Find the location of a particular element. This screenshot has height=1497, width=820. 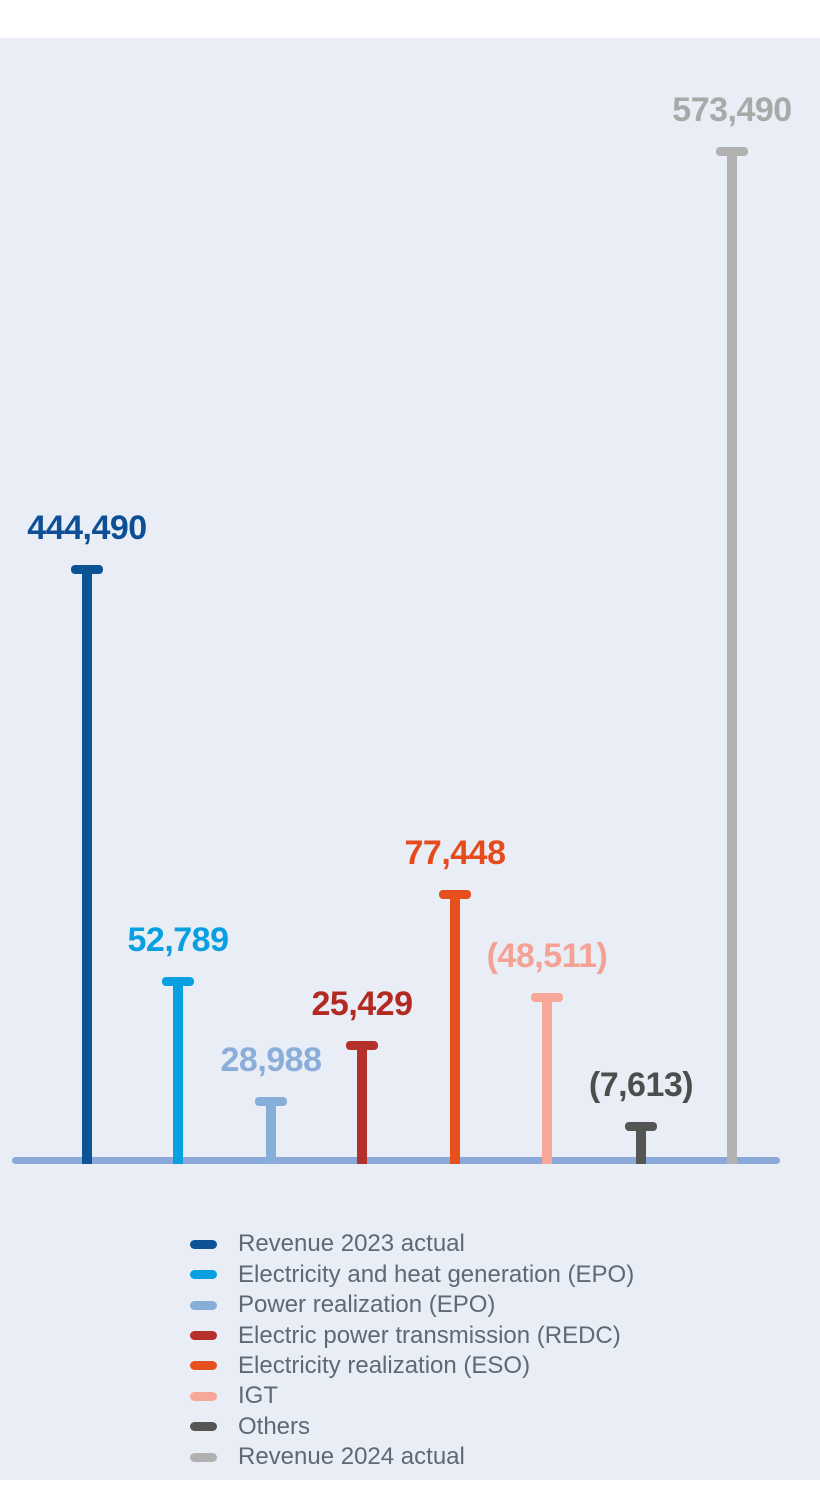

legend-row: IGT is located at coordinates (412, 1396).